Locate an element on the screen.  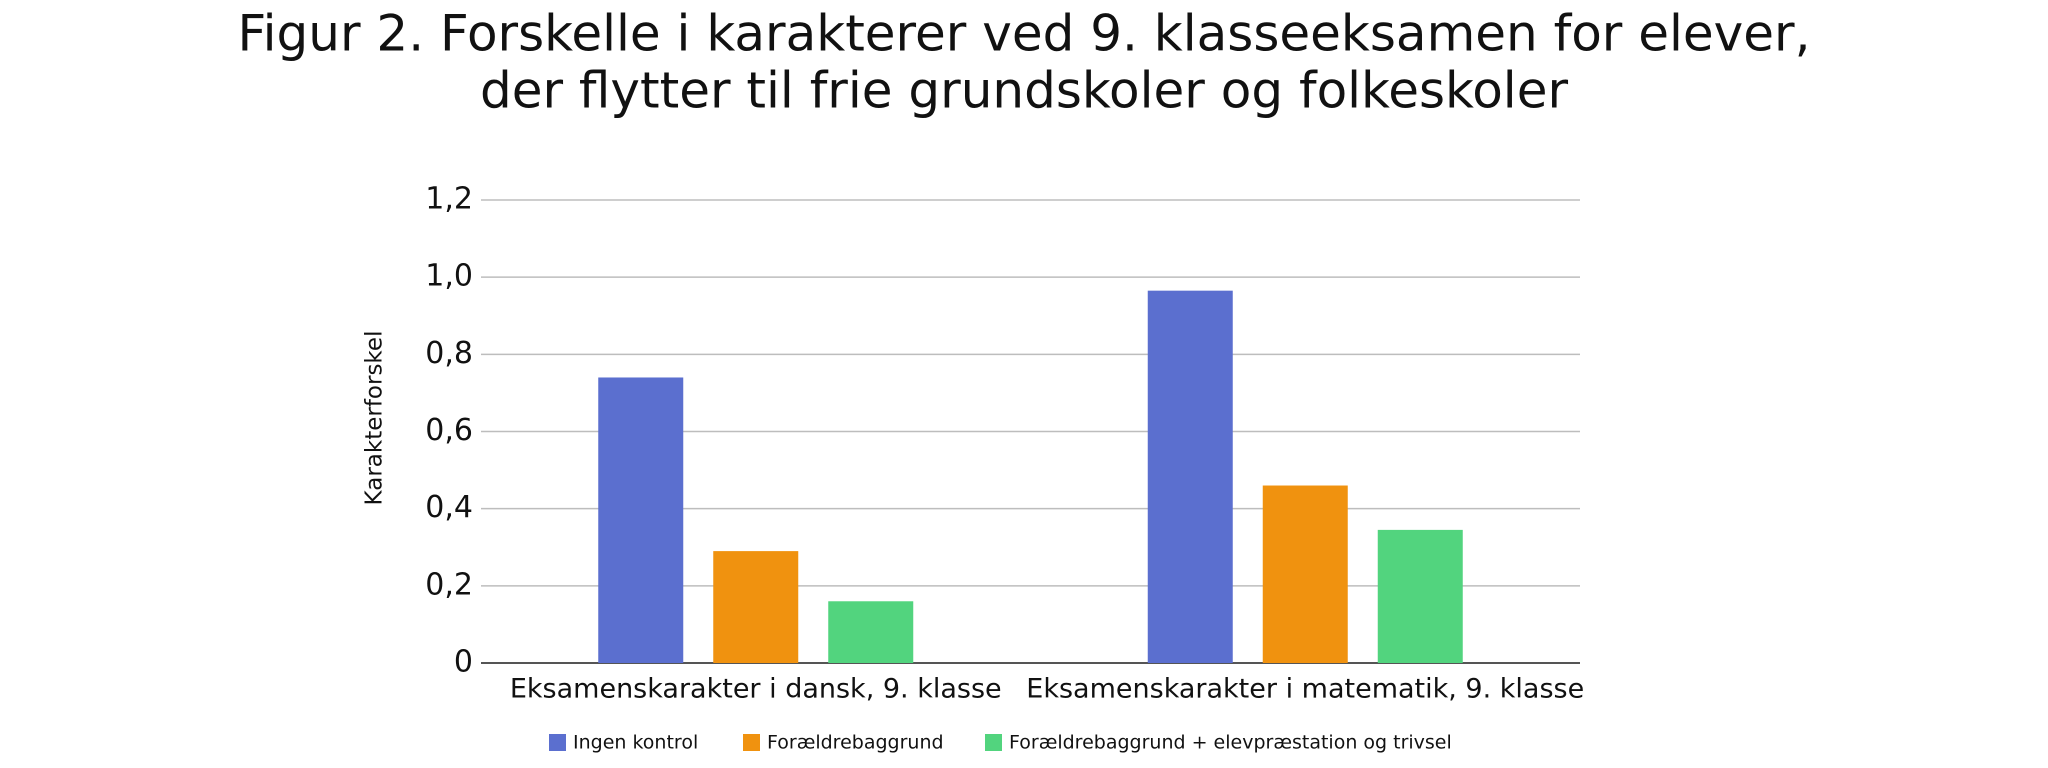
legend-label: Ingen kontrol is located at coordinates (635, 743).